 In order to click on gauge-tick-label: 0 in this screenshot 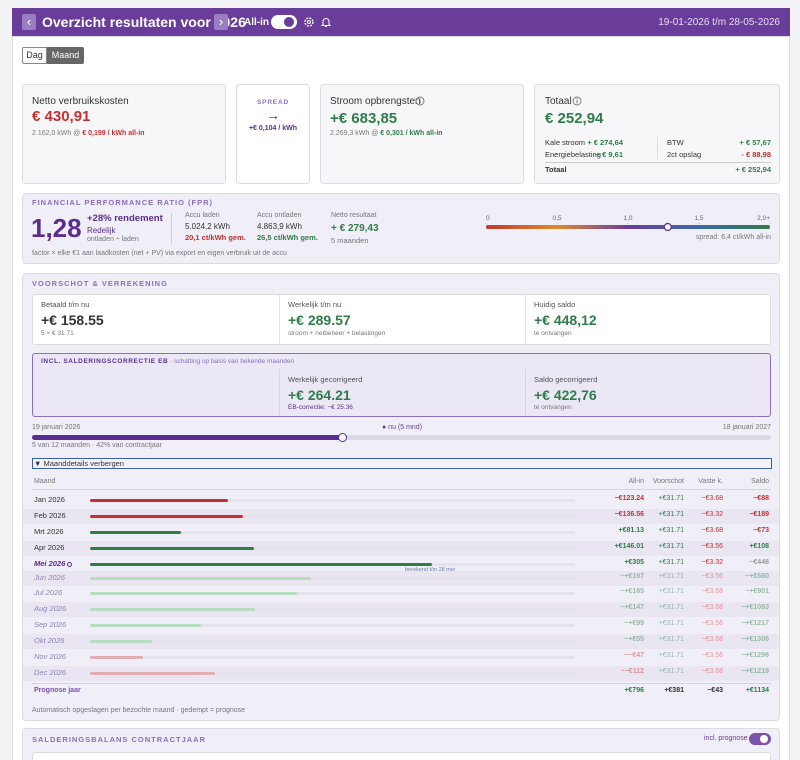, I will do `click(488, 218)`.